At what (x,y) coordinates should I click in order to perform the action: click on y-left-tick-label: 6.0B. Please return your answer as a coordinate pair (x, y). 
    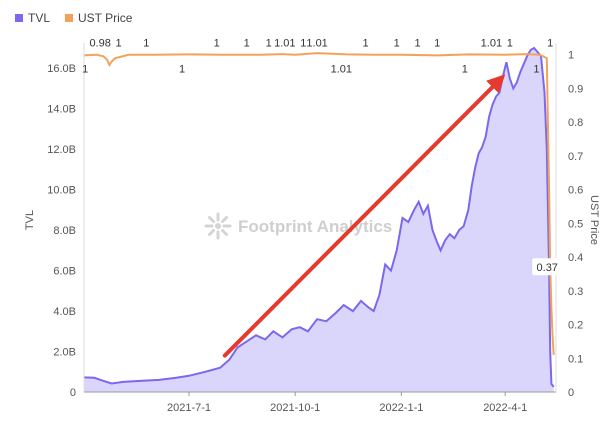
    Looking at the image, I should click on (64, 272).